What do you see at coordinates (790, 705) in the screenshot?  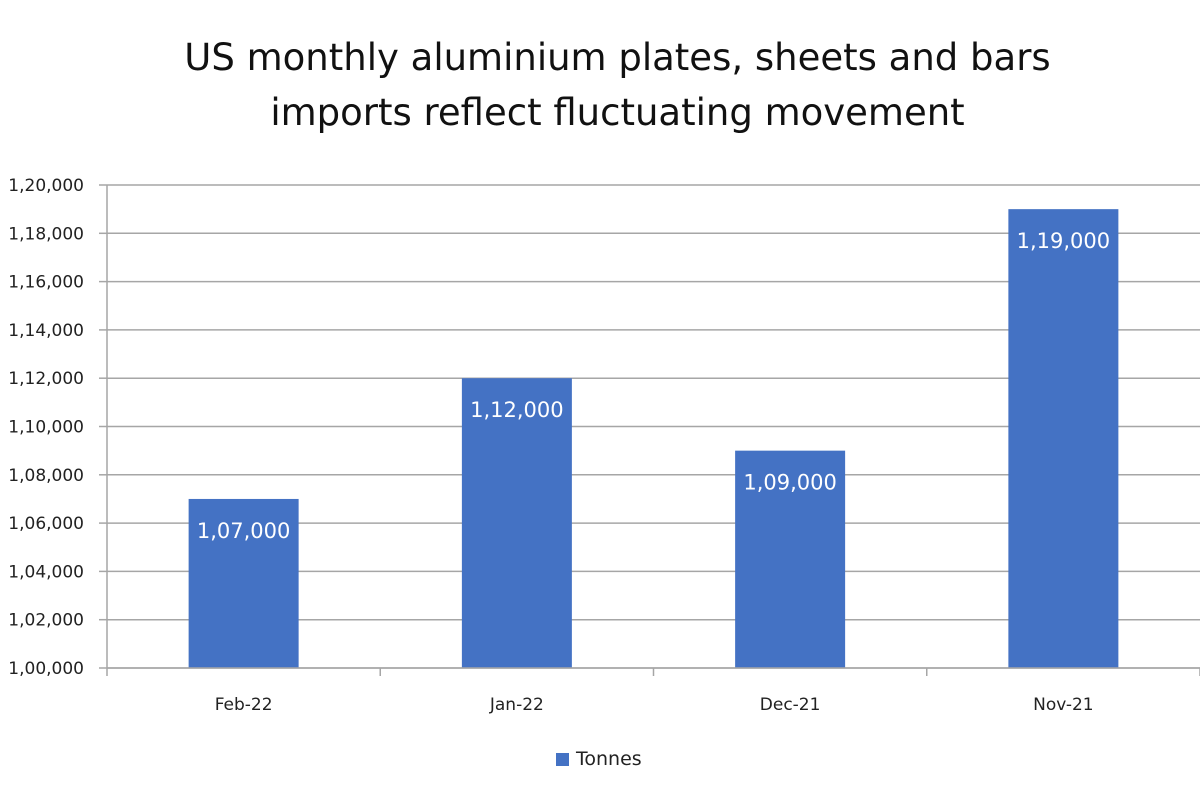 I see `x-tick-label: Dec-21` at bounding box center [790, 705].